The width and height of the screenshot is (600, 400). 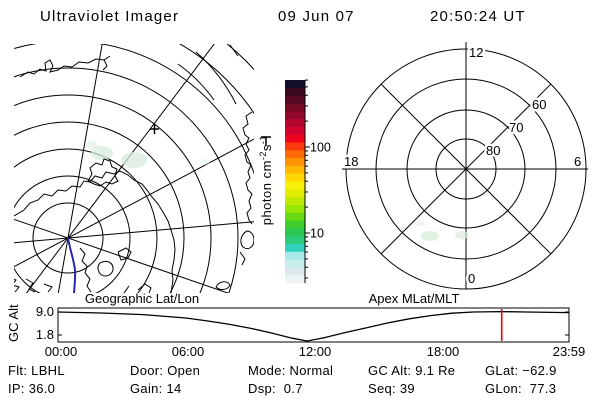 I want to click on status-ip: IP: 36.0, so click(x=32, y=388).